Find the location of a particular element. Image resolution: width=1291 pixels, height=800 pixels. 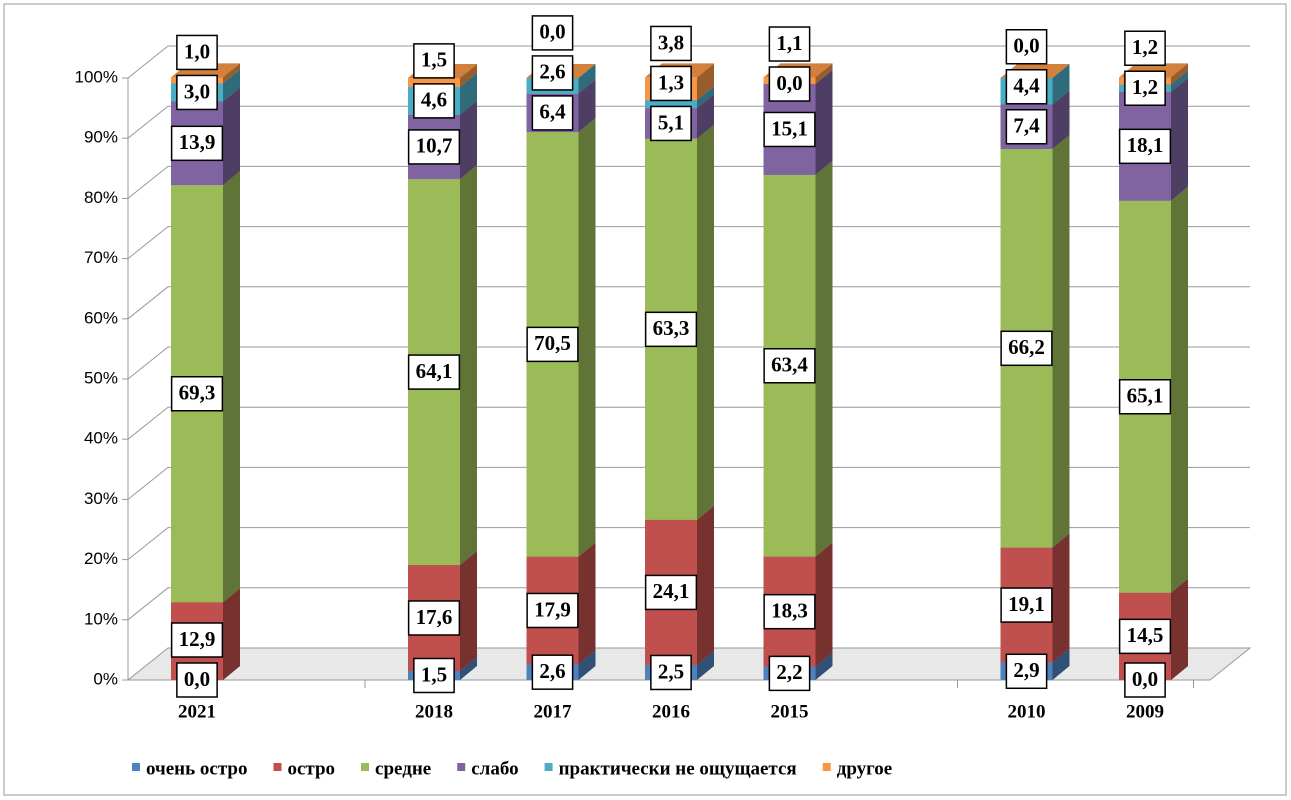

y-tick-label: 90% is located at coordinates (101, 137).